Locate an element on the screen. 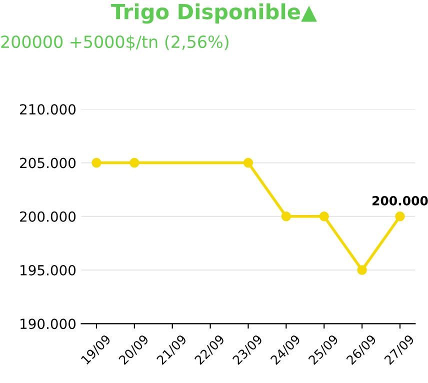 The height and width of the screenshot is (383, 428). chart-subtitle: 200000 +5000$/tn (2,56%) is located at coordinates (114, 42).